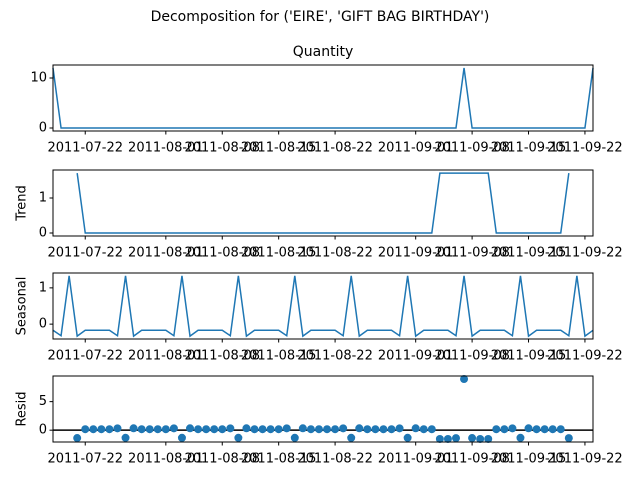 This screenshot has width=640, height=480. I want to click on y-axis-label: Trend, so click(22, 203).